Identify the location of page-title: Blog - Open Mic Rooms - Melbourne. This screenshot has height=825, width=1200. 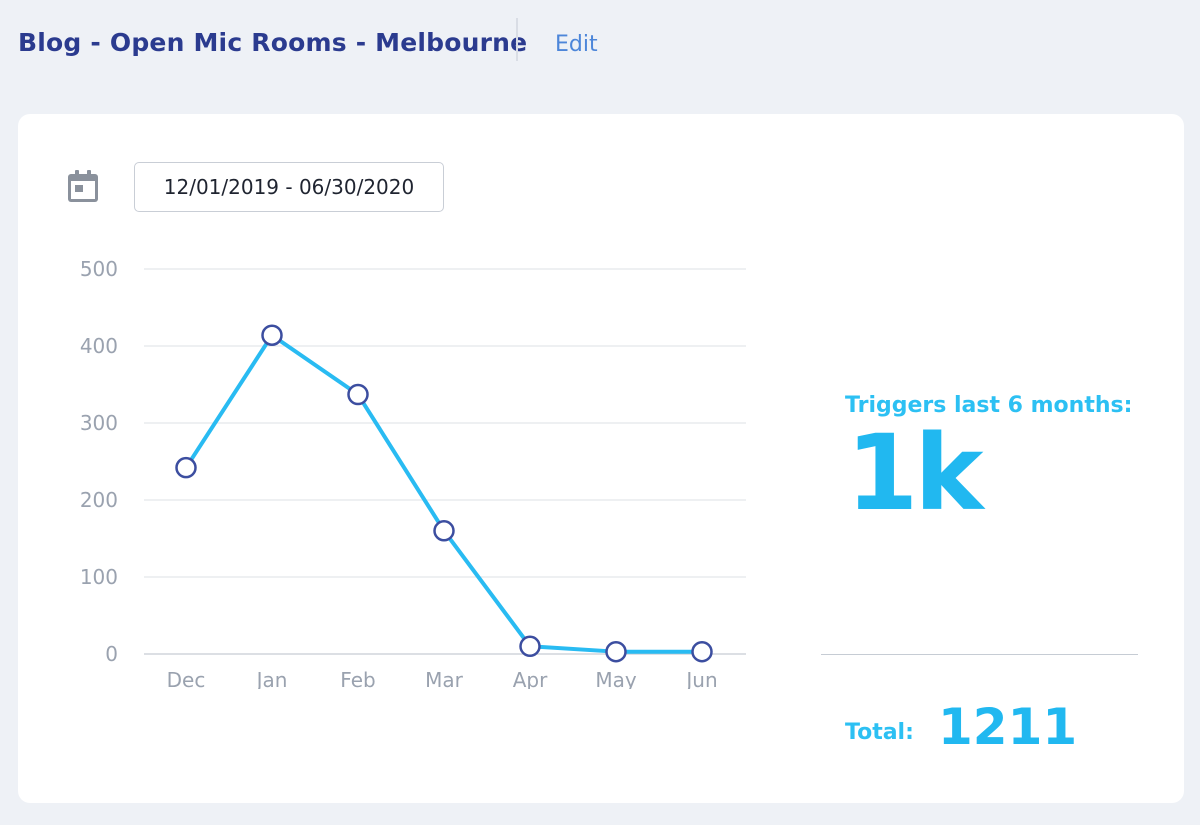
(273, 42).